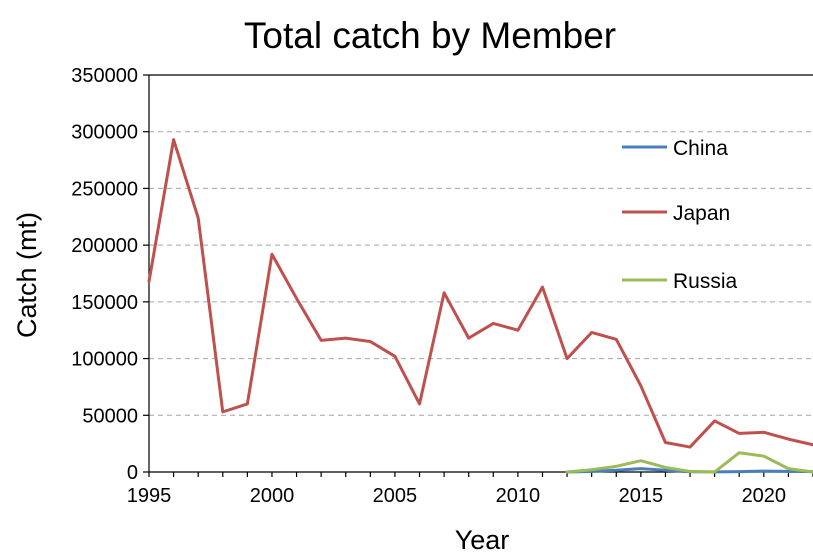  Describe the element at coordinates (104, 303) in the screenshot. I see `y-tick-label: 150000` at that location.